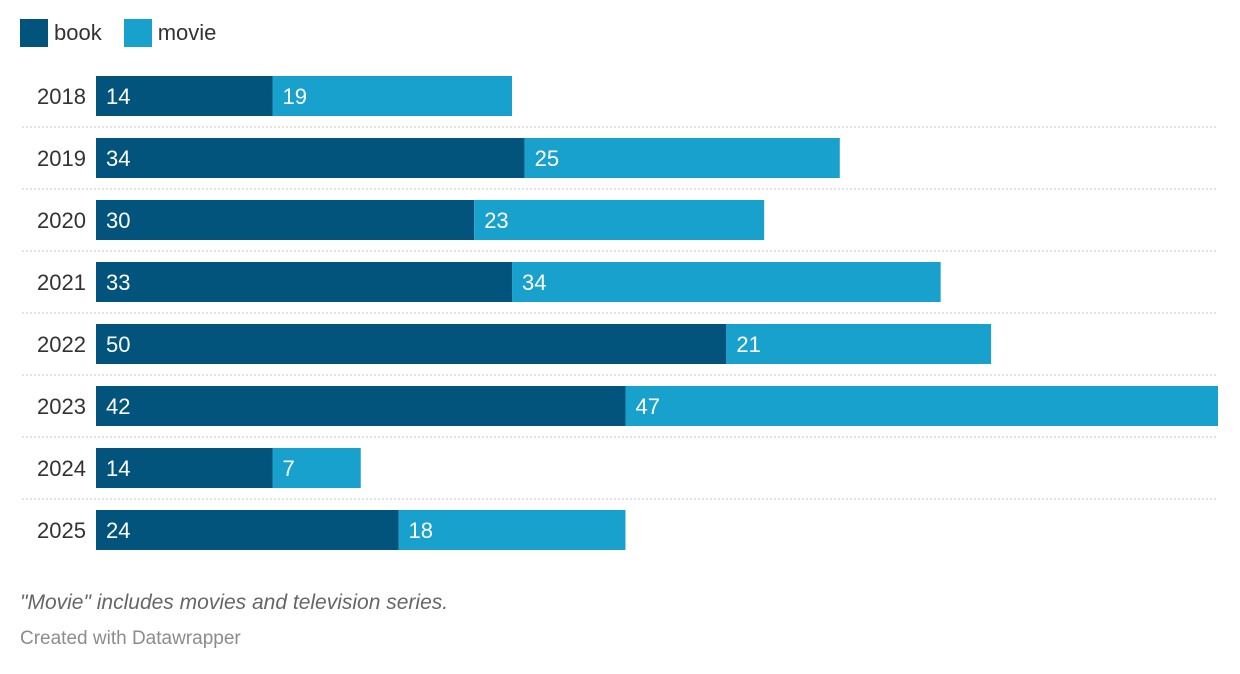 The height and width of the screenshot is (674, 1240). I want to click on bar-movie-2024, so click(316, 468).